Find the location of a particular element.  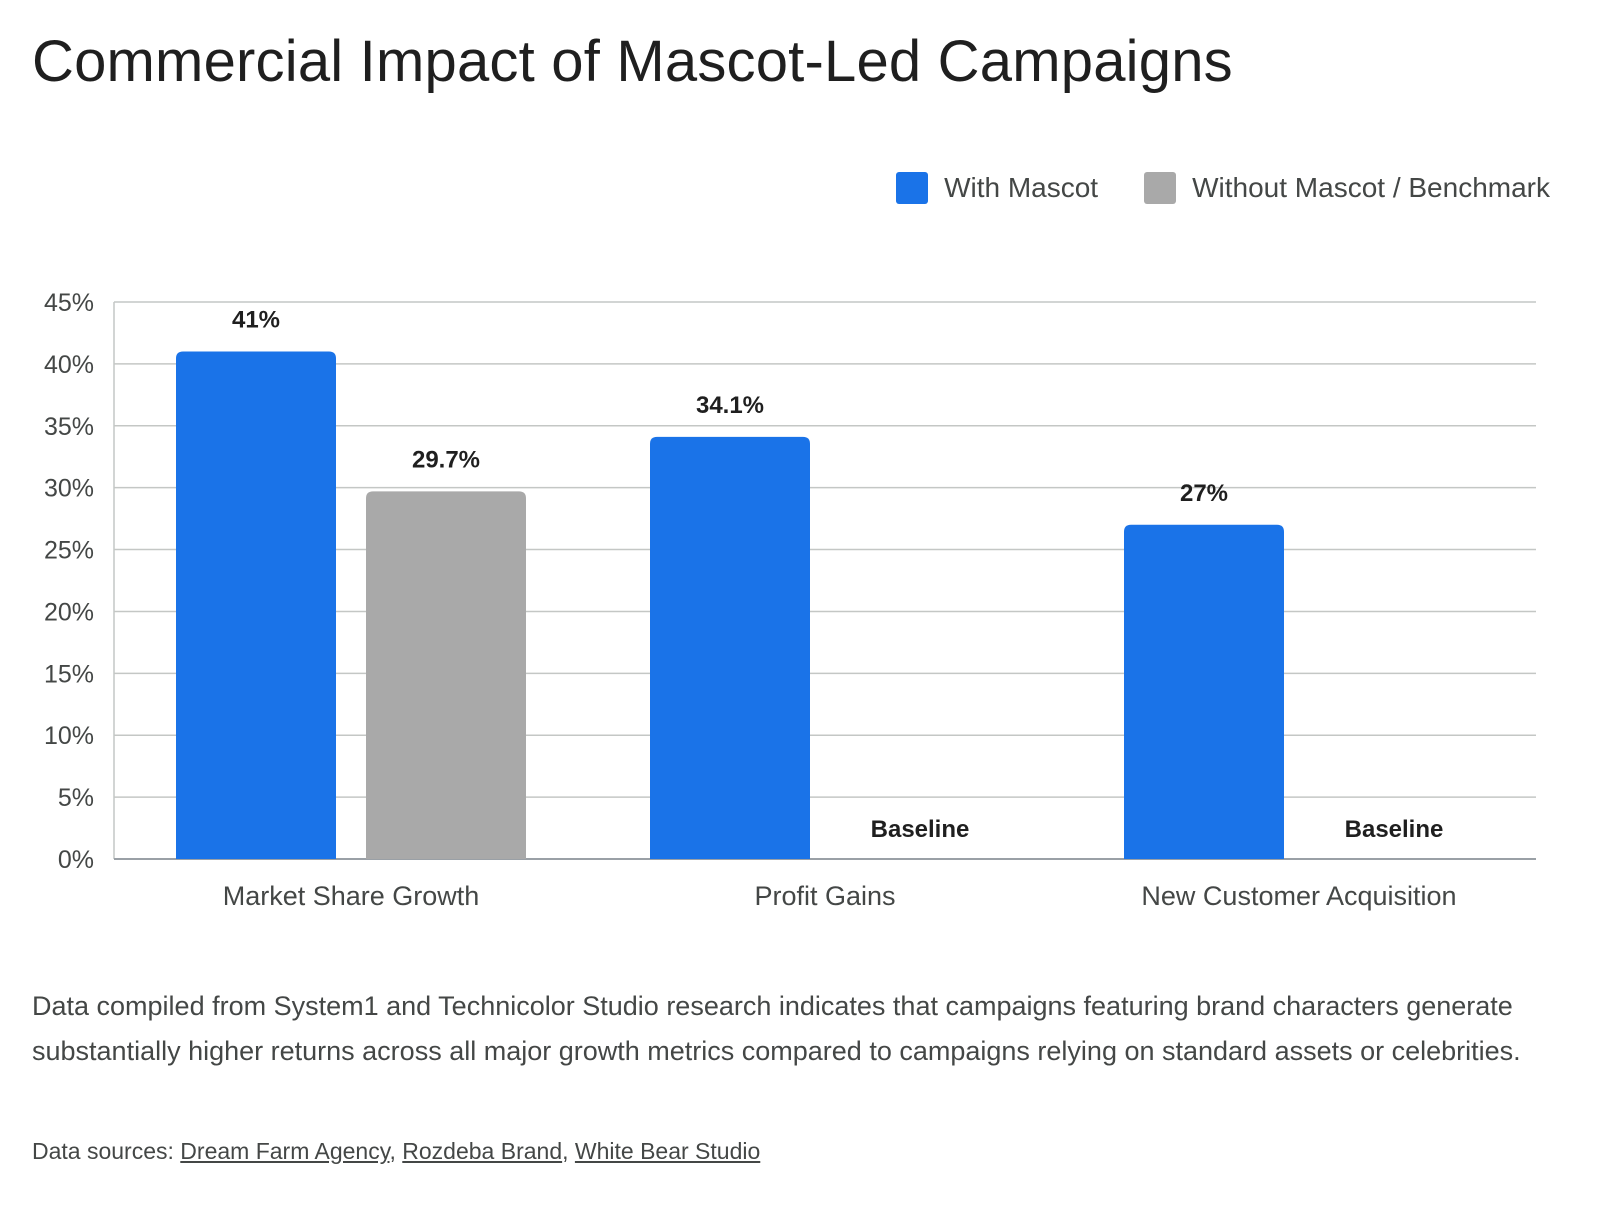

data-label: 34.1% is located at coordinates (730, 405).